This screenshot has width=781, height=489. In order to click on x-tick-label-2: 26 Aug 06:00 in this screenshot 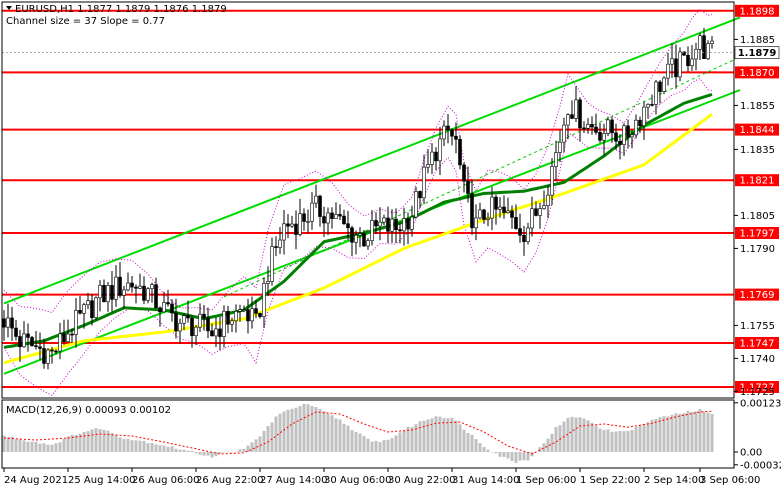, I will do `click(165, 480)`.